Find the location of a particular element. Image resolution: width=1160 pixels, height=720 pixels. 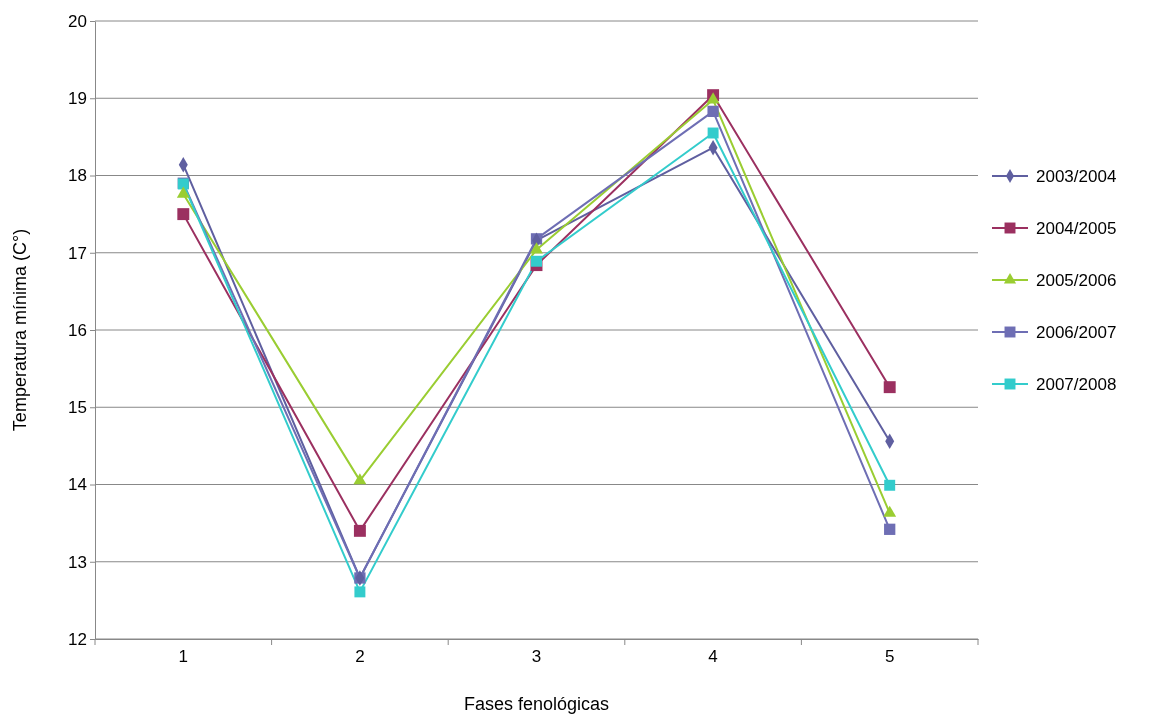

legend-label: 2004/2005 is located at coordinates (1076, 228).